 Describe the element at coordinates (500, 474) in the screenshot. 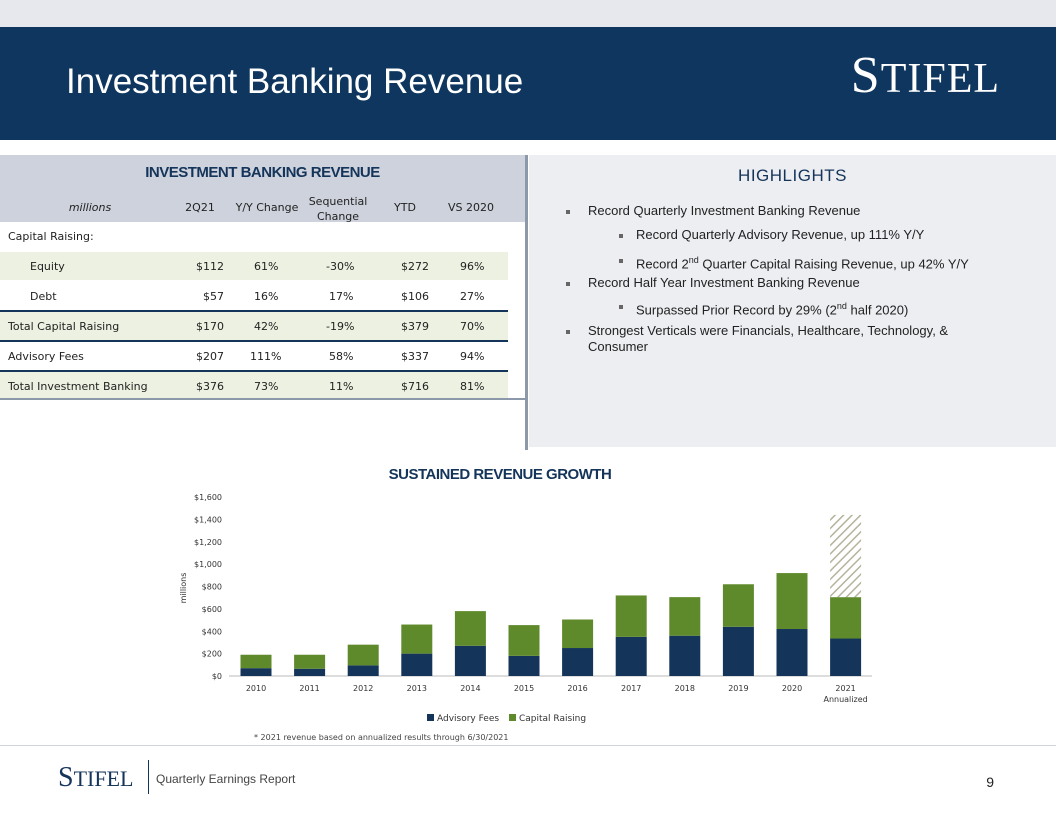

I see `chart-title: SUSTAINED REVENUE GROWTH` at that location.